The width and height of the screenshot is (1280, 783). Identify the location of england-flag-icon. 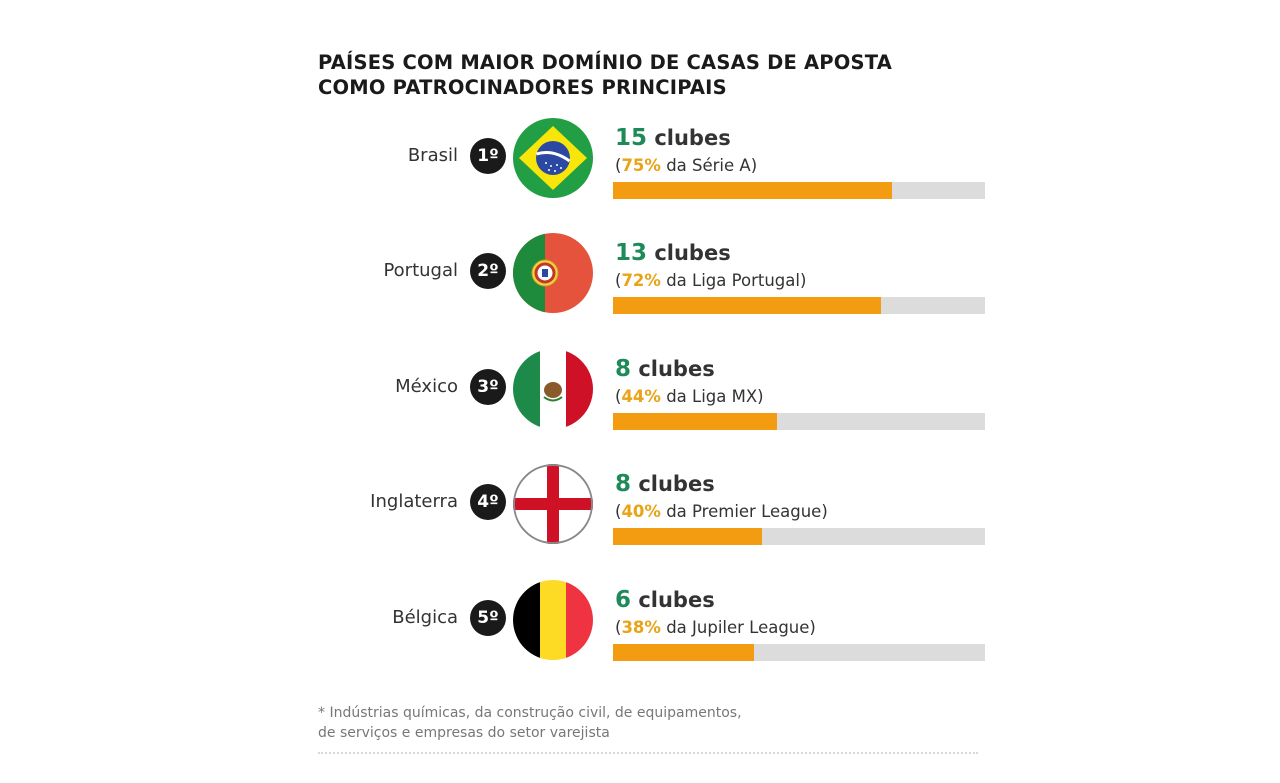
(553, 504).